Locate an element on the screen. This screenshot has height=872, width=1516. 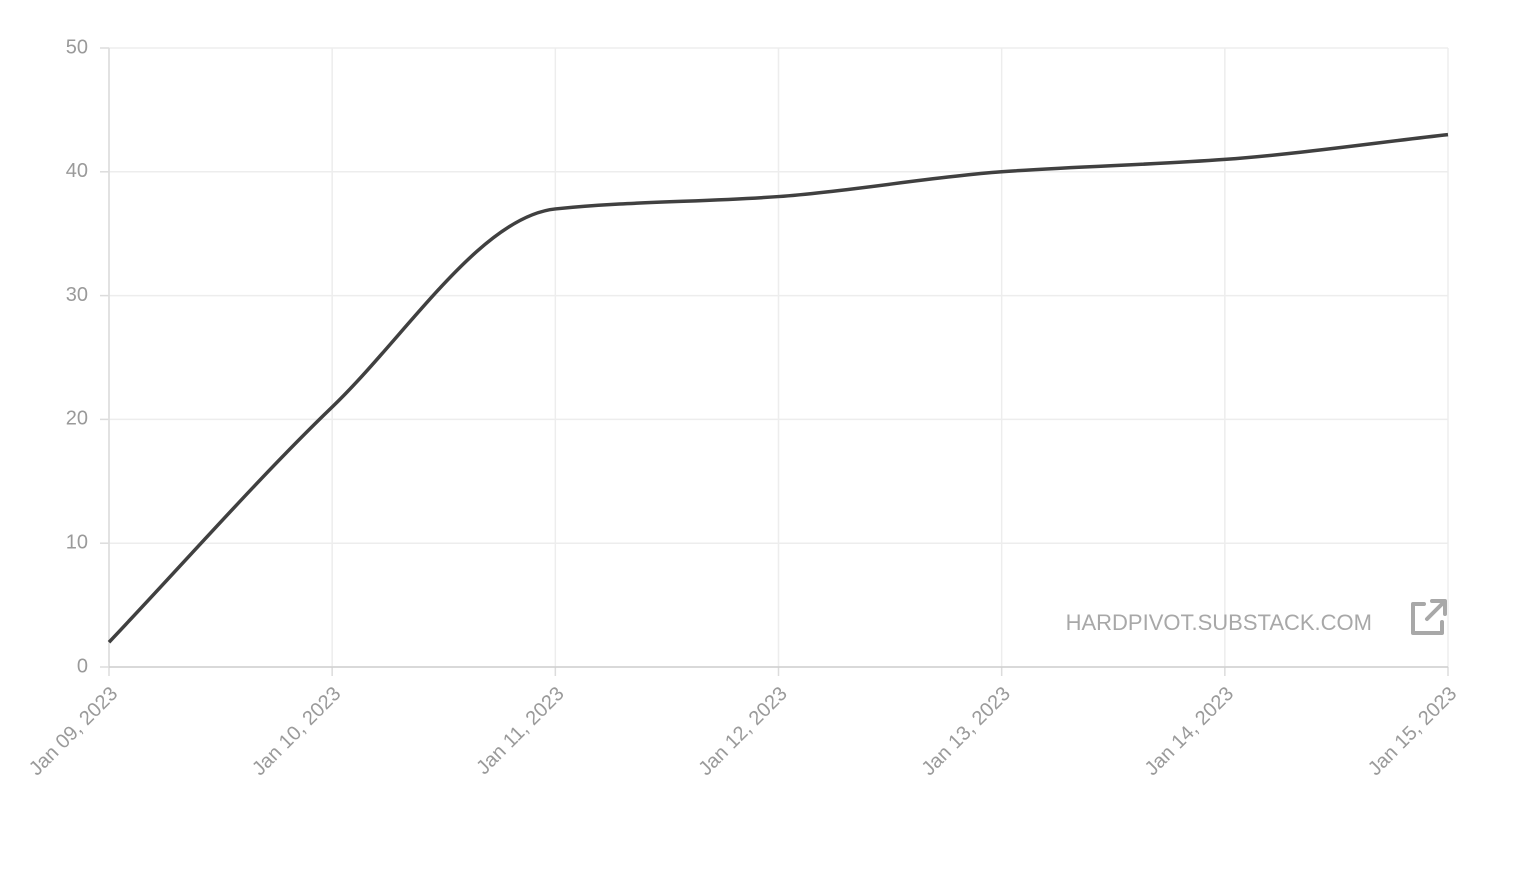
y-tick-label: 50 is located at coordinates (77, 47).